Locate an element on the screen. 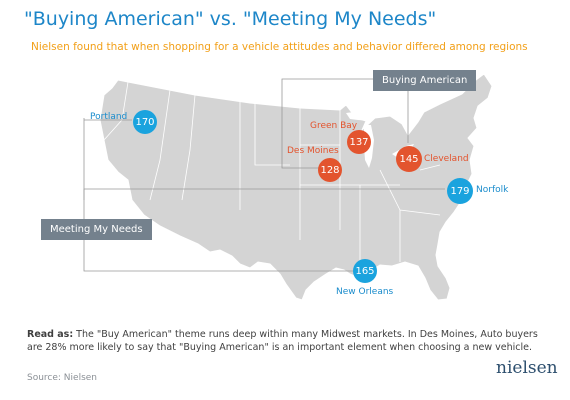  city-label-green-bay: Green Bay is located at coordinates (334, 126).